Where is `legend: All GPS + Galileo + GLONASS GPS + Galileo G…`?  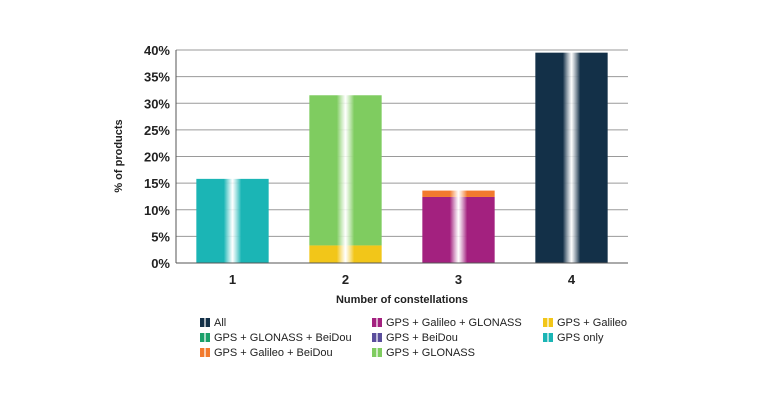 legend: All GPS + Galileo + GLONASS GPS + Galileo G… is located at coordinates (413, 338).